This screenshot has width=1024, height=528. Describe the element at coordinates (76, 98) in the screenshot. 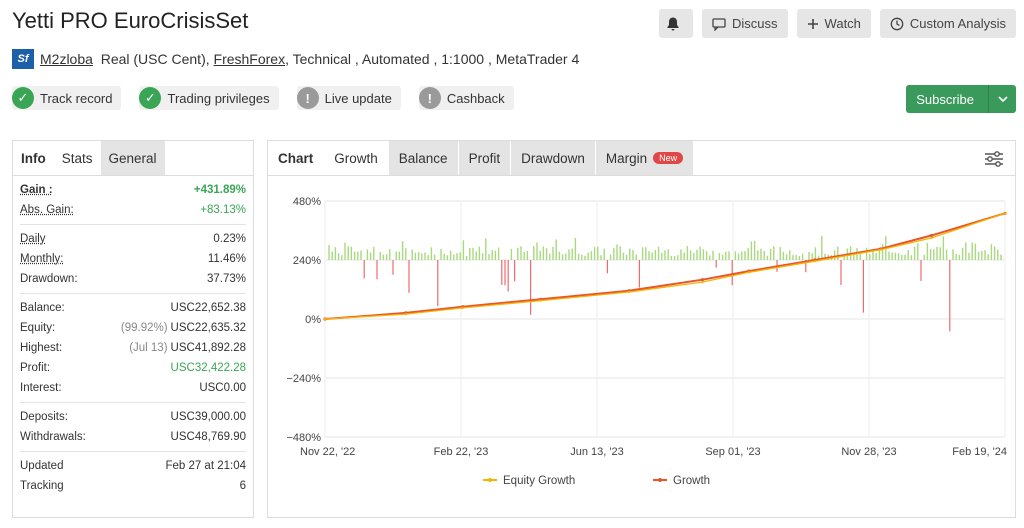

I see `badge-label: Track record` at that location.